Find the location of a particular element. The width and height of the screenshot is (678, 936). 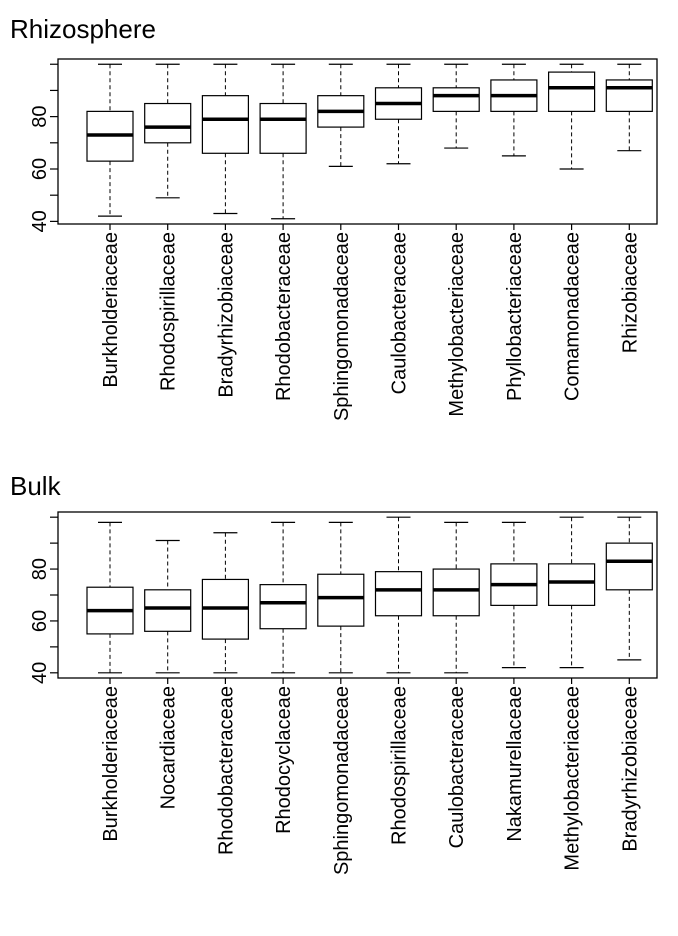

box-nakamurellaceae is located at coordinates (514, 602).